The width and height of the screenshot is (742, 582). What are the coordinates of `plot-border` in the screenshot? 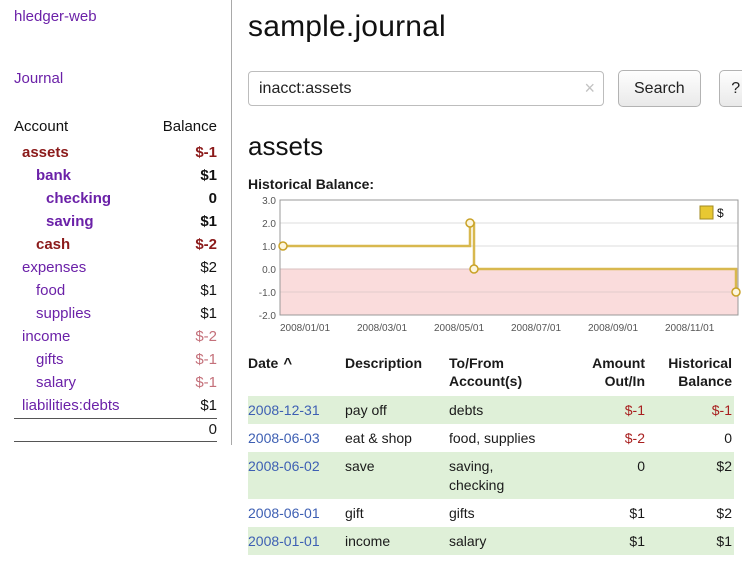 It's located at (509, 257).